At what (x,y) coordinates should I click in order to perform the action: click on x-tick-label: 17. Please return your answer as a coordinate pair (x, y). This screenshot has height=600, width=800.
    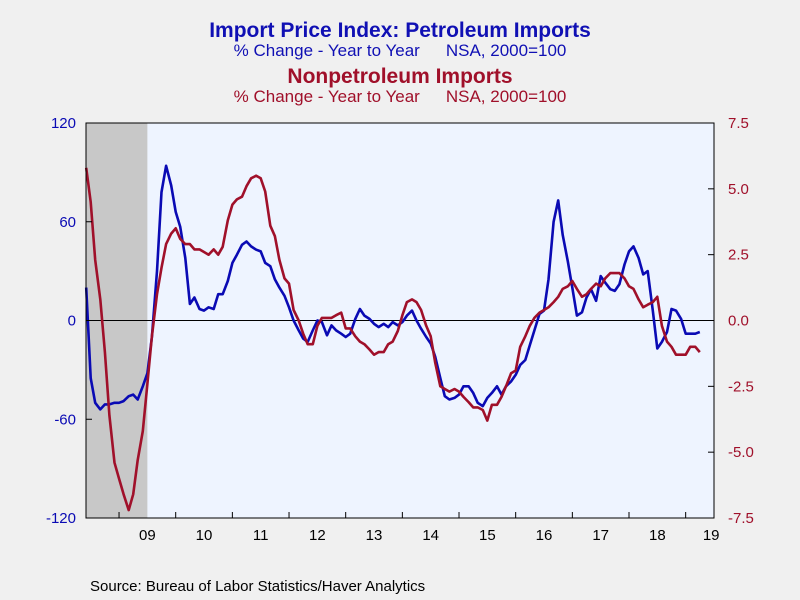
    Looking at the image, I should click on (600, 535).